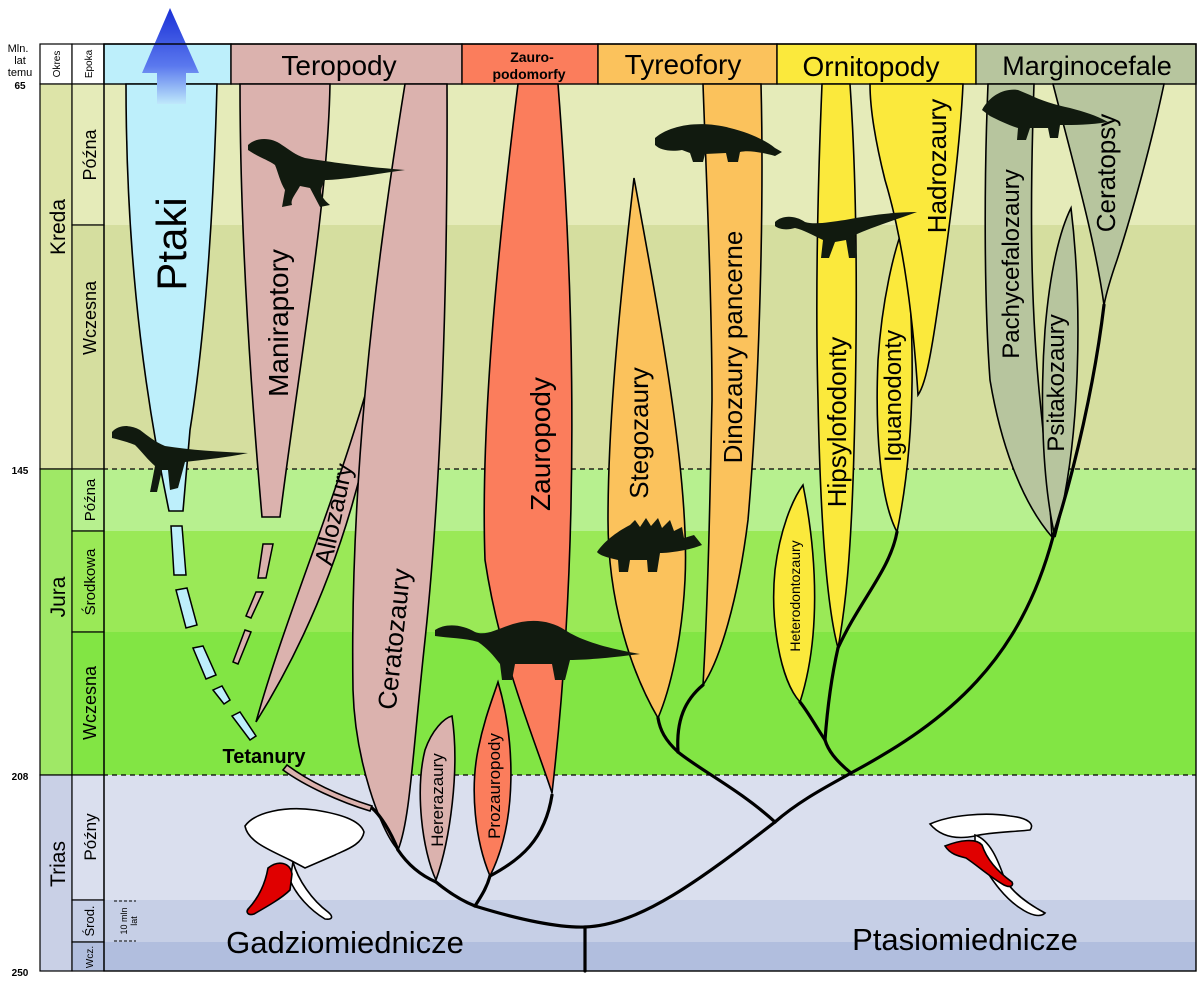 This screenshot has width=1200, height=983. I want to click on epoch-late-jurassic: Późna, so click(90, 499).